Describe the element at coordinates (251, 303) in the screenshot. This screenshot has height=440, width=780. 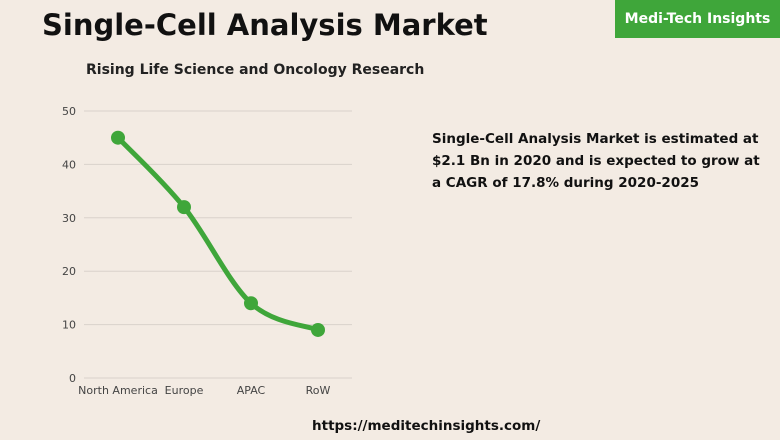
I see `data-point-apac` at that location.